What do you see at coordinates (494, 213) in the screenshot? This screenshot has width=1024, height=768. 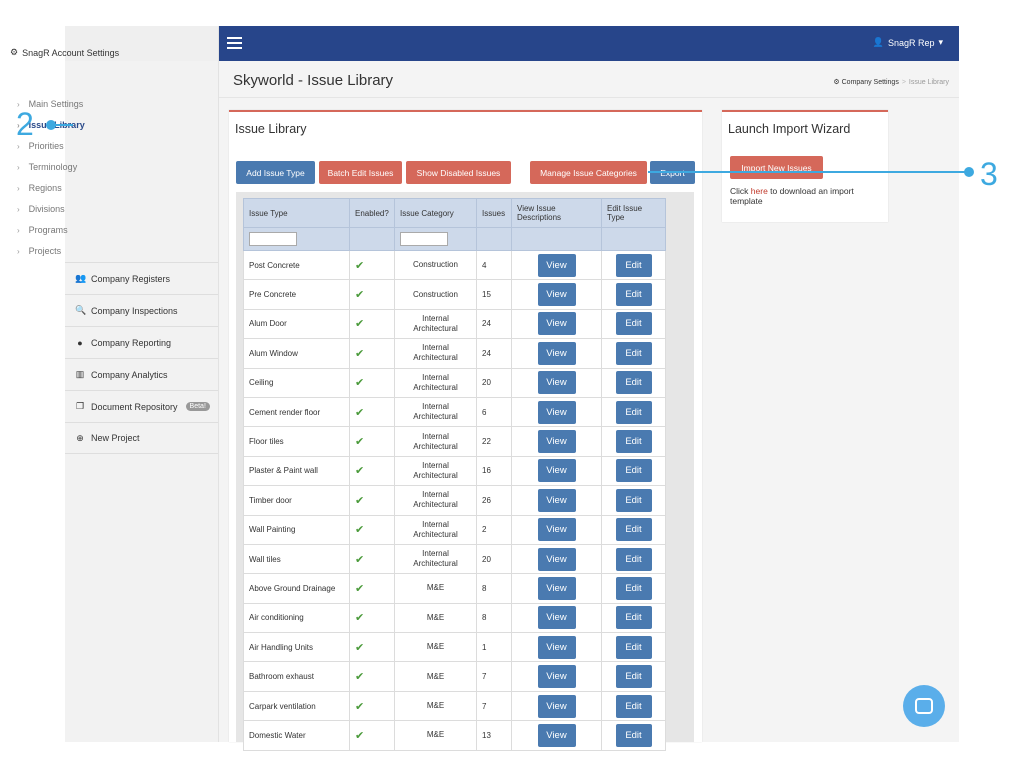 I see `column-header: Issues` at bounding box center [494, 213].